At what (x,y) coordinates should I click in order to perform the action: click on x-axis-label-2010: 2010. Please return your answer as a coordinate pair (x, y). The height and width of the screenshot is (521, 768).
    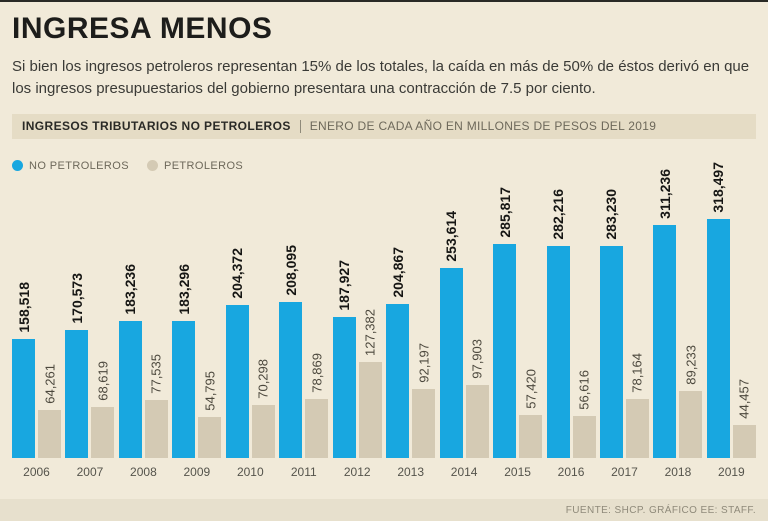
    Looking at the image, I should click on (250, 471).